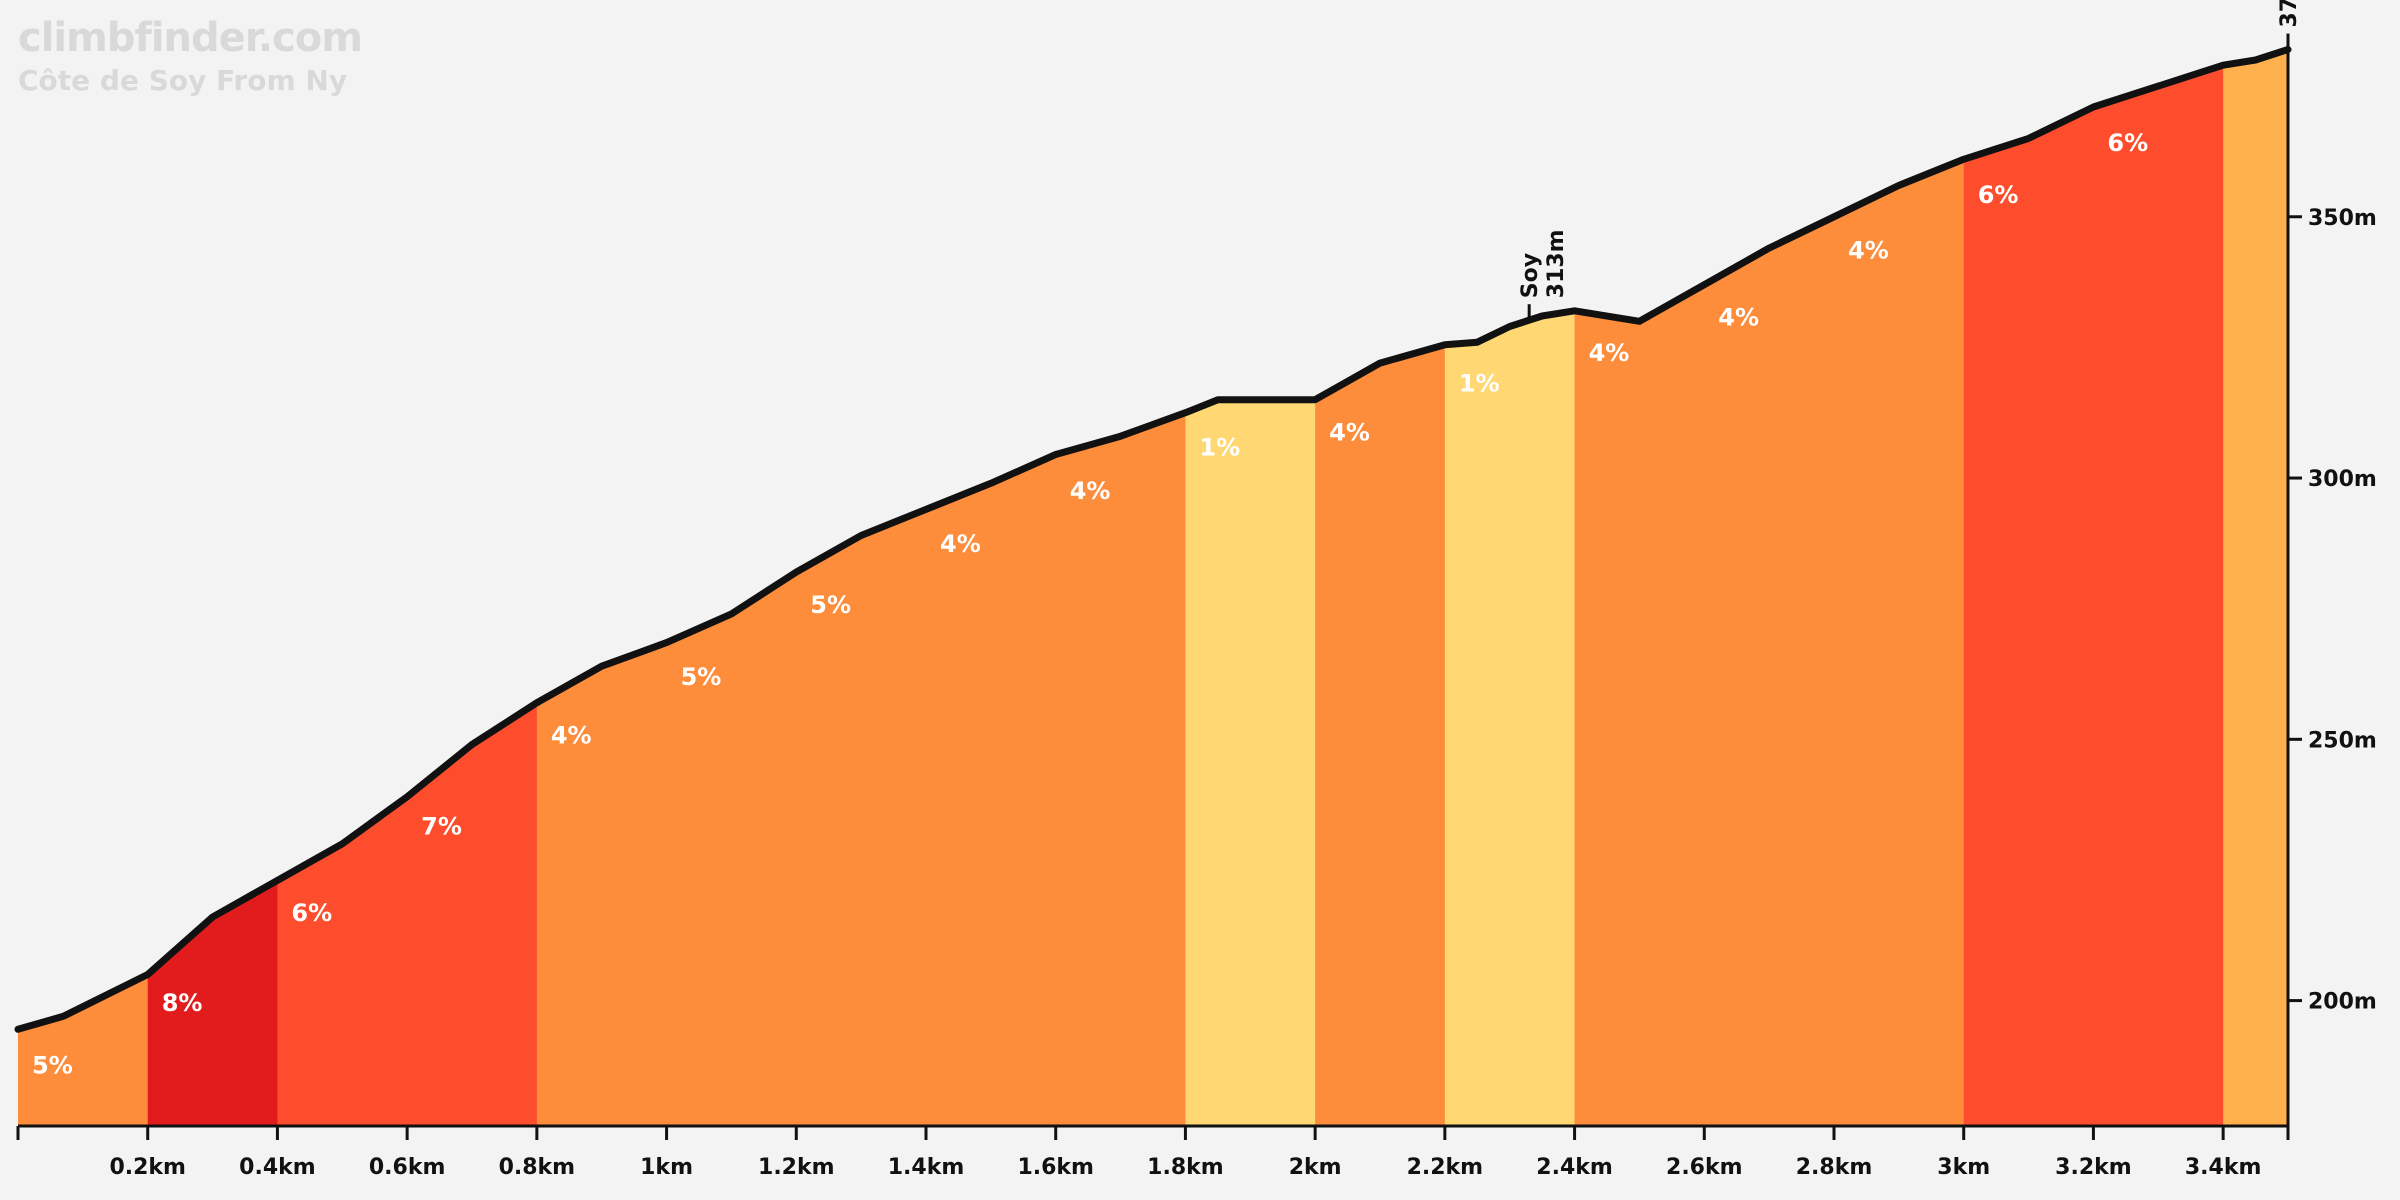 The height and width of the screenshot is (1200, 2400). I want to click on y-tick-label: 350m, so click(2342, 218).